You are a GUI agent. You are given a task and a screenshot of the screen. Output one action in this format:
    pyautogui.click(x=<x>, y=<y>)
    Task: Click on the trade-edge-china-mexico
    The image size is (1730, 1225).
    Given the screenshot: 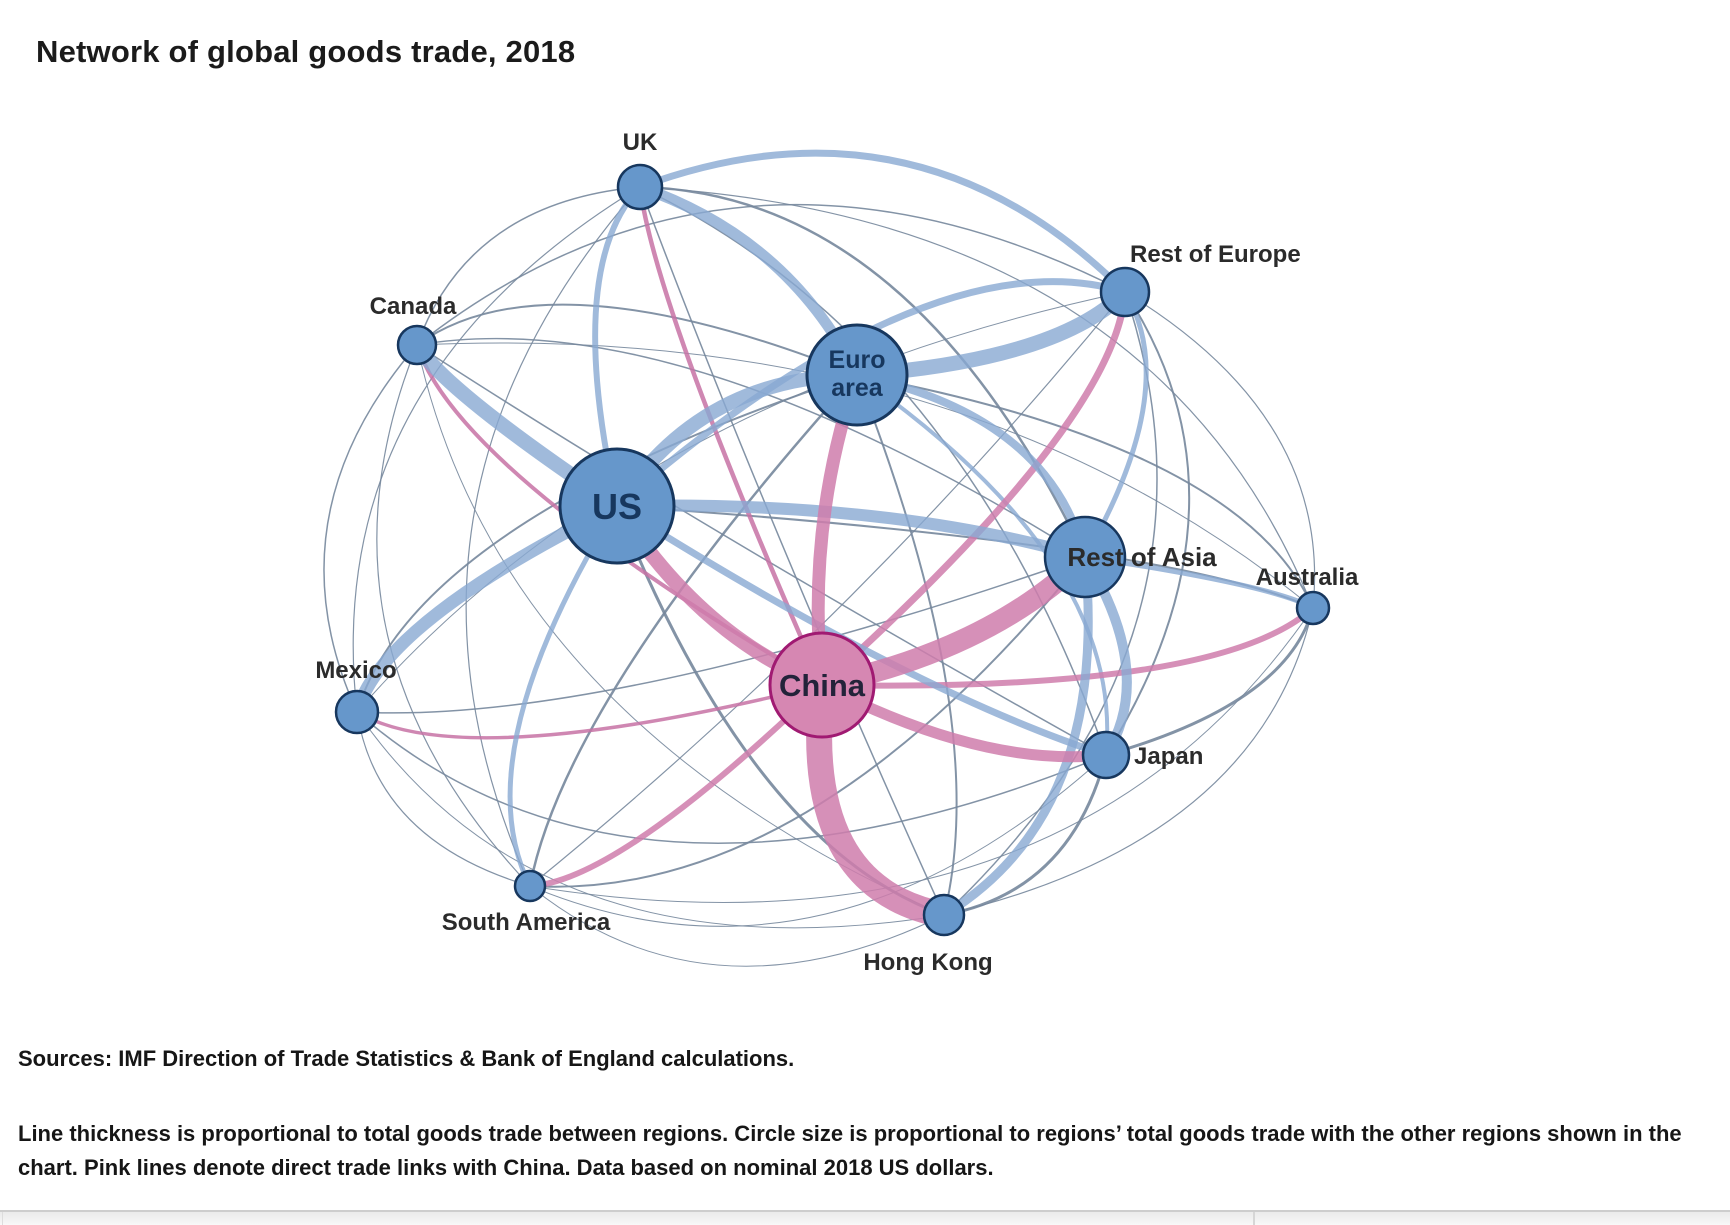 What is the action you would take?
    pyautogui.click(x=589, y=711)
    